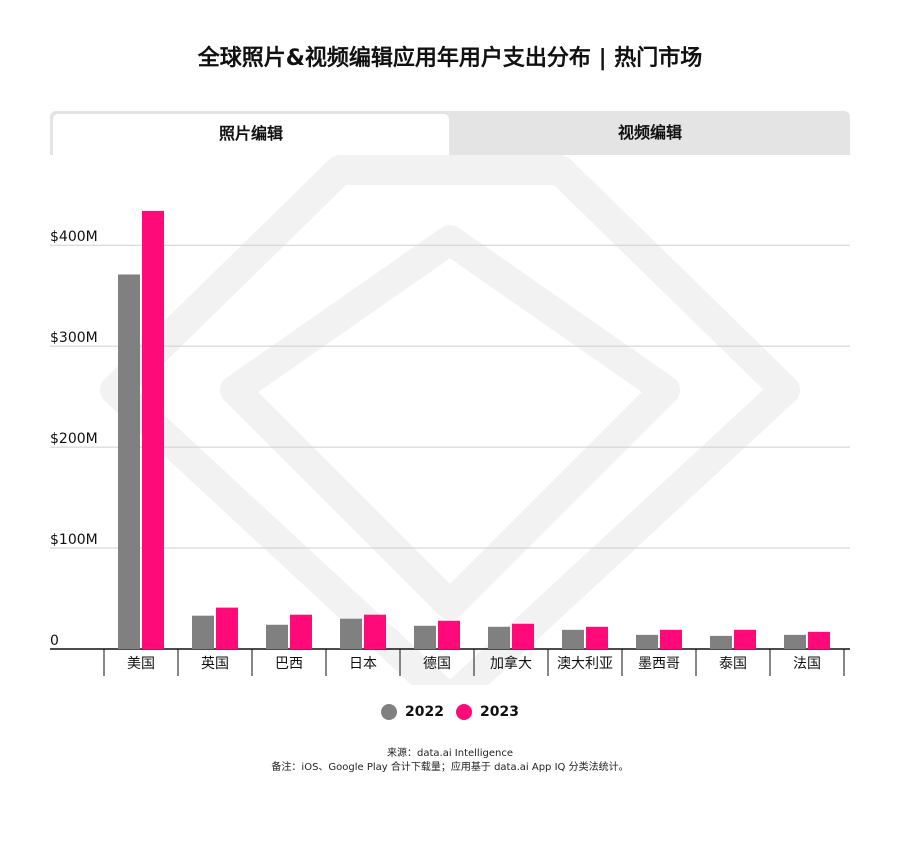 The height and width of the screenshot is (844, 900). I want to click on x-tick-label: 法国, so click(807, 664).